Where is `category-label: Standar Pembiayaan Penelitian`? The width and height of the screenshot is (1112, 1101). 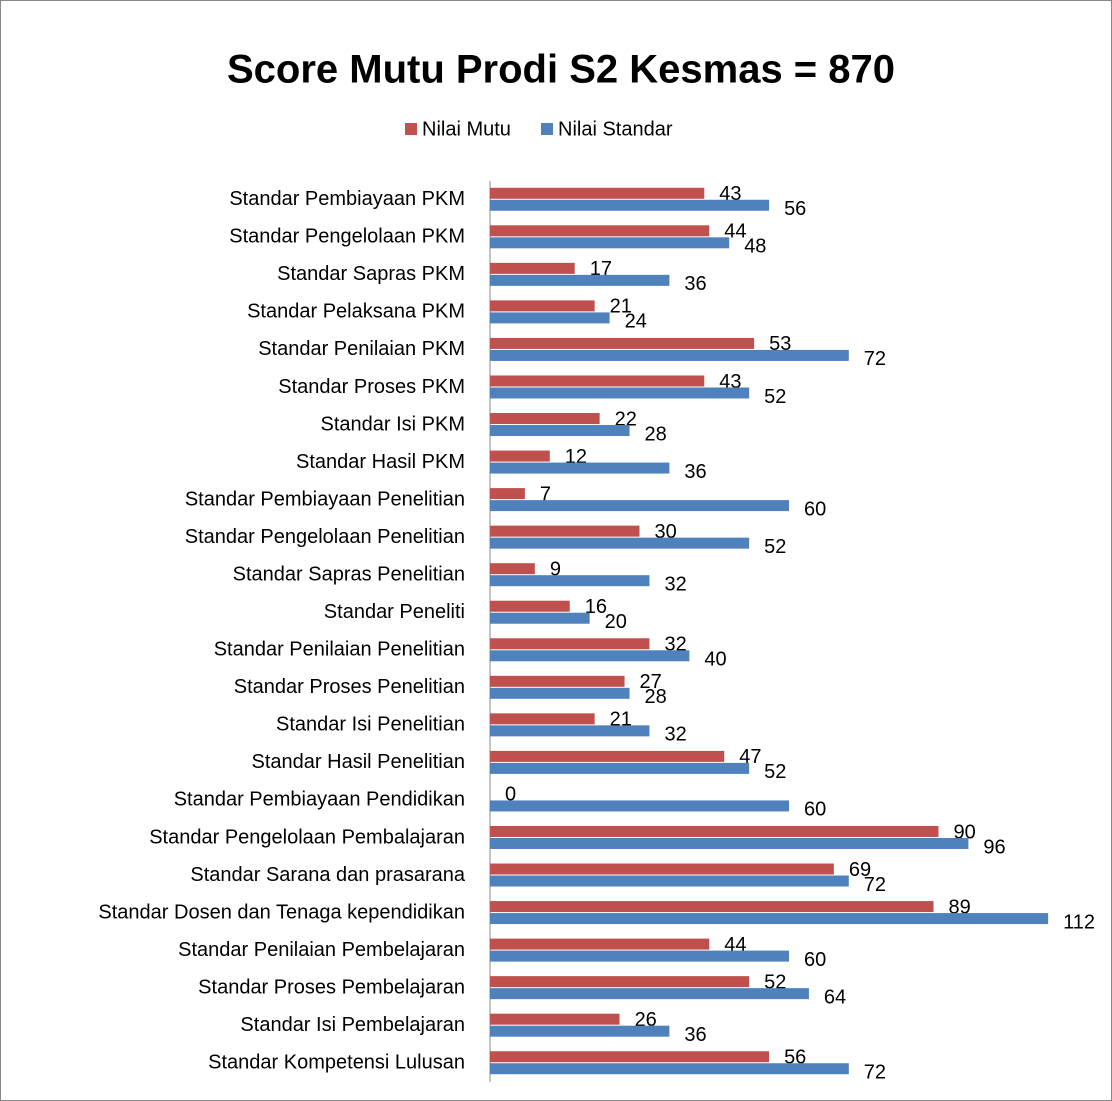 category-label: Standar Pembiayaan Penelitian is located at coordinates (325, 499).